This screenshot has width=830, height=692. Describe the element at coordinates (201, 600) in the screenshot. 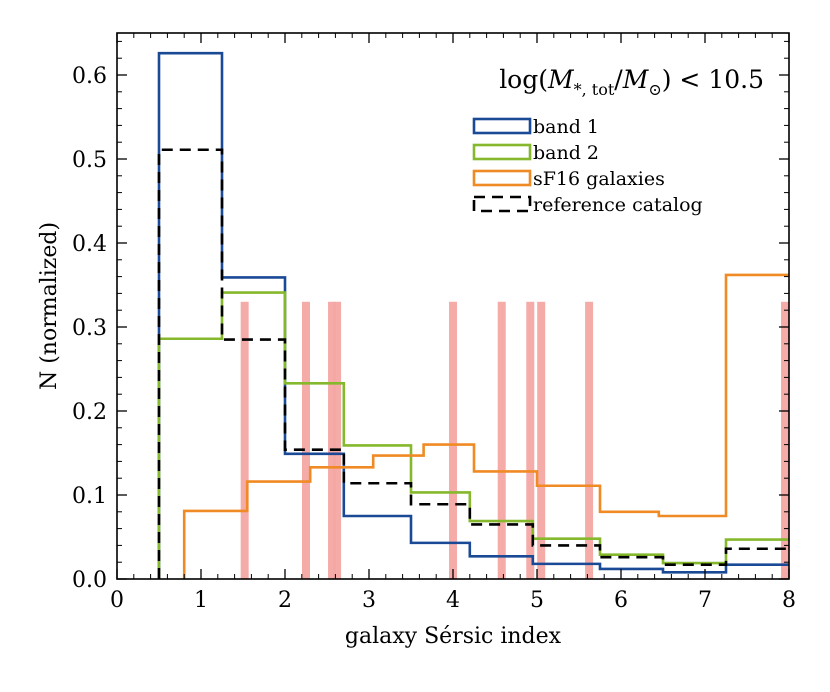

I see `x-tick-label-1: 1` at that location.